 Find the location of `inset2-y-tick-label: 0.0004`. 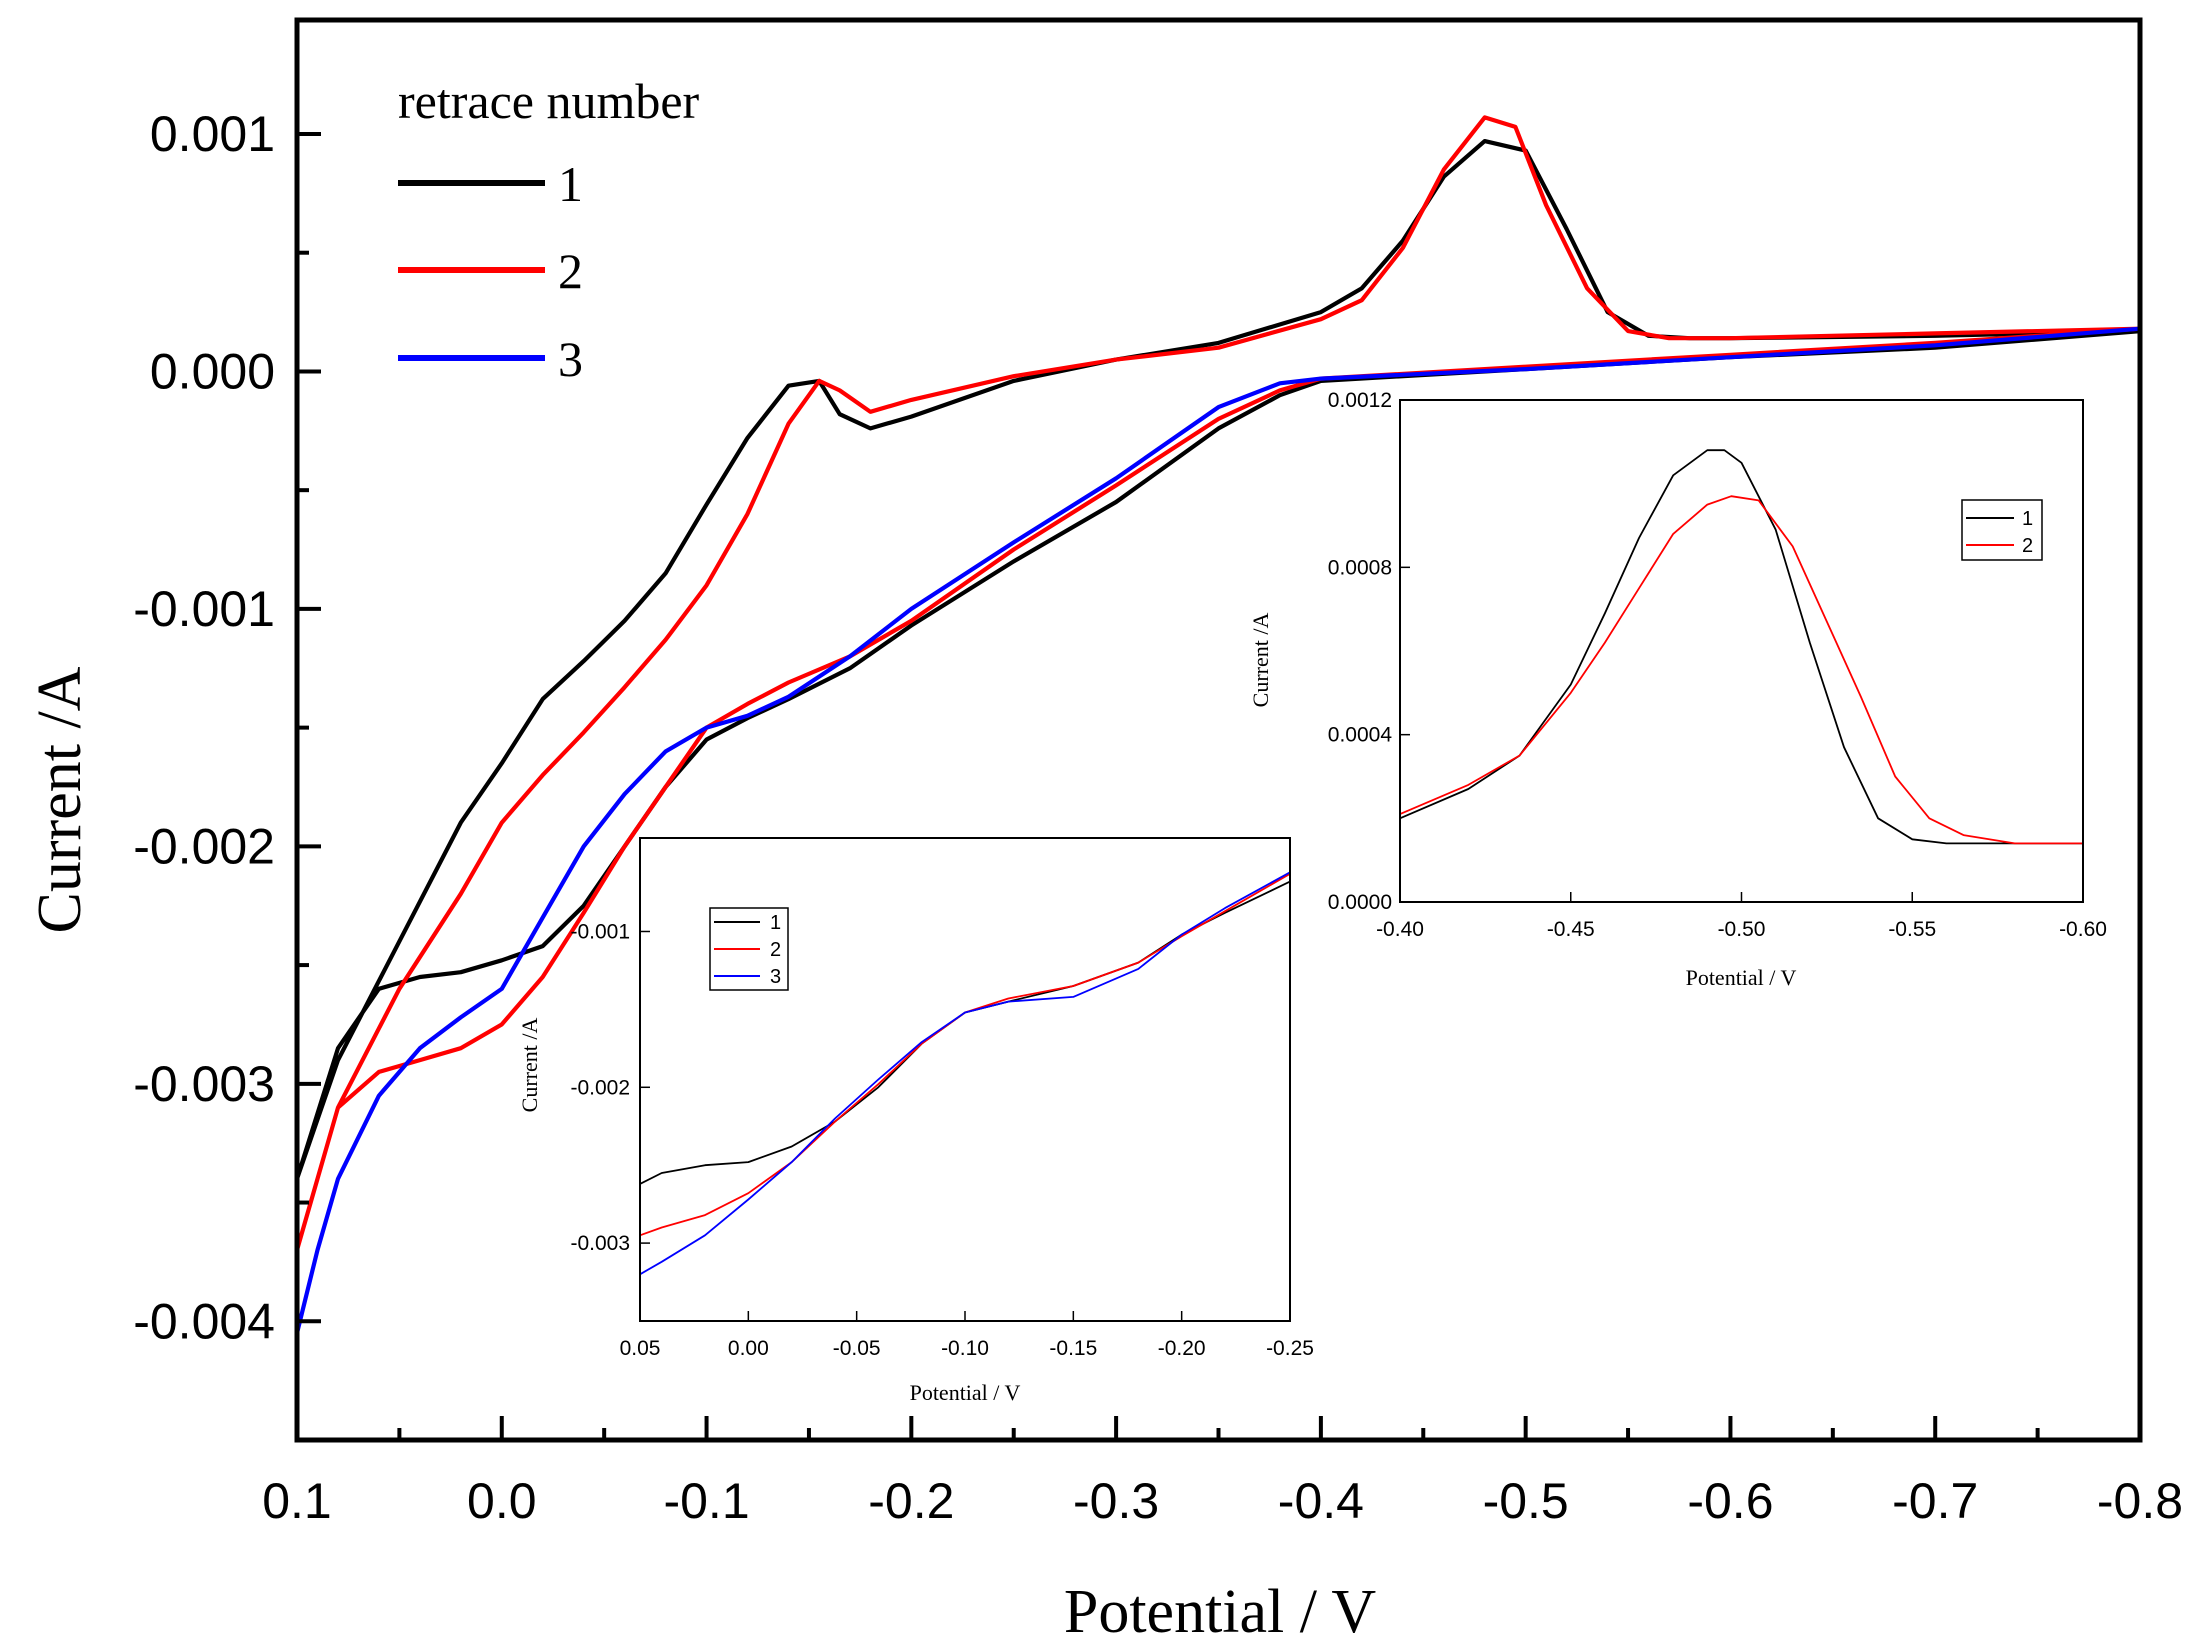

inset2-y-tick-label: 0.0004 is located at coordinates (1360, 735).